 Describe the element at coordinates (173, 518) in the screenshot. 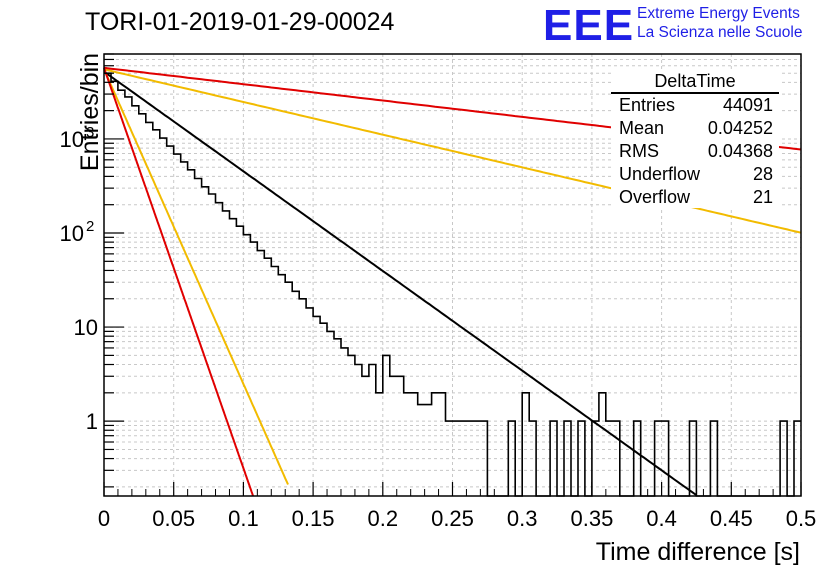

I see `x-tick-label: 0.05` at that location.